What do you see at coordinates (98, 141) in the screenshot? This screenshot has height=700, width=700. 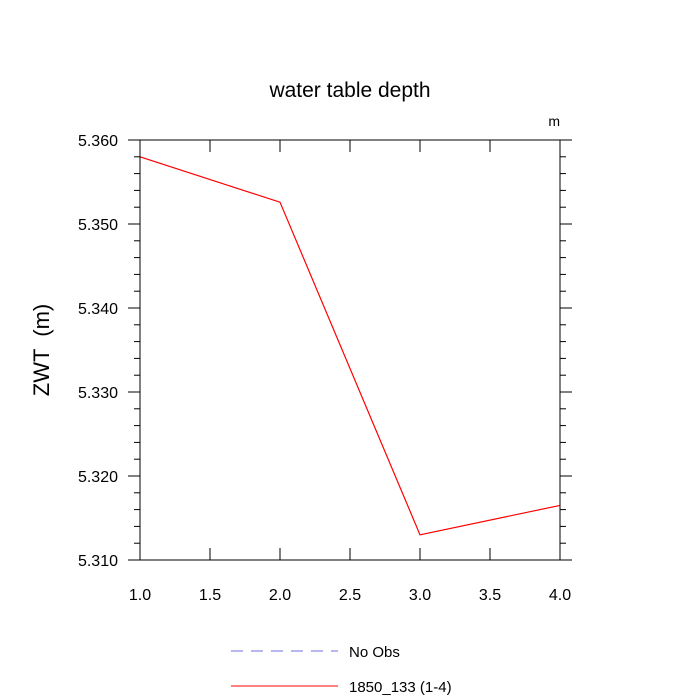 I see `y-tick-label: 5.360` at bounding box center [98, 141].